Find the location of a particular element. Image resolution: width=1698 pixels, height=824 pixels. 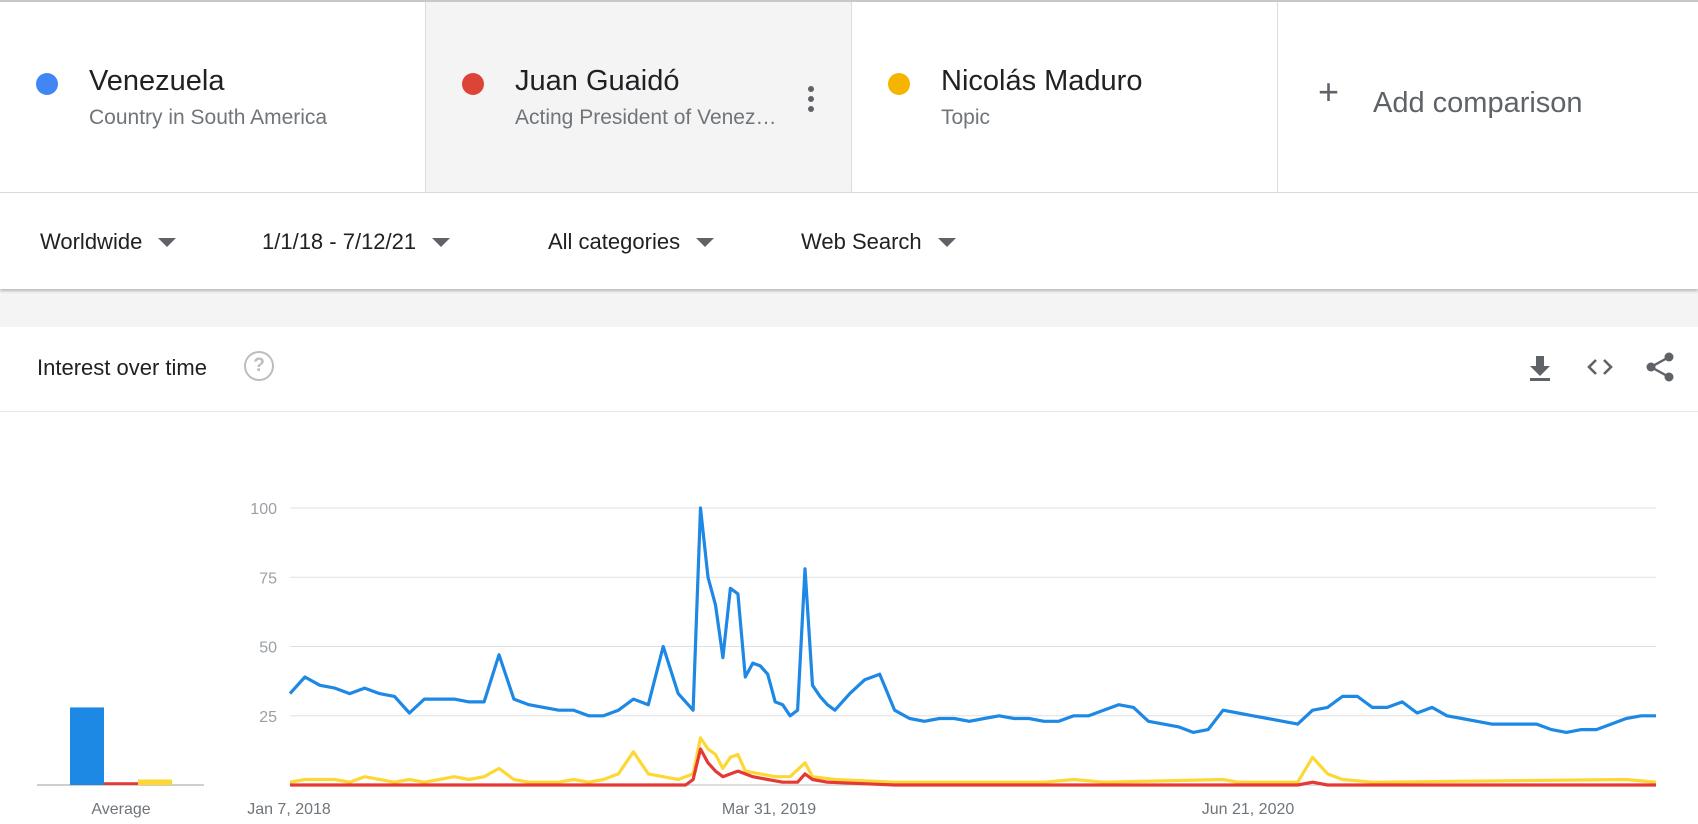

time-range-dropdown: 1/1/18 - 7/12/21 is located at coordinates (356, 242).